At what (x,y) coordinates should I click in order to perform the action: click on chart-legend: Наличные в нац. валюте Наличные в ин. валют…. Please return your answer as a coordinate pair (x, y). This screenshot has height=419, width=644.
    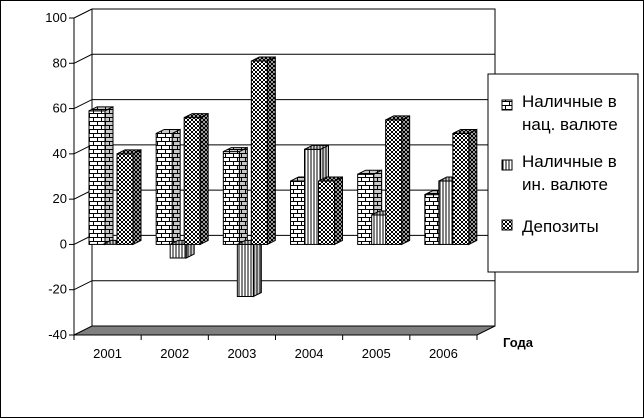
    Looking at the image, I should click on (563, 173).